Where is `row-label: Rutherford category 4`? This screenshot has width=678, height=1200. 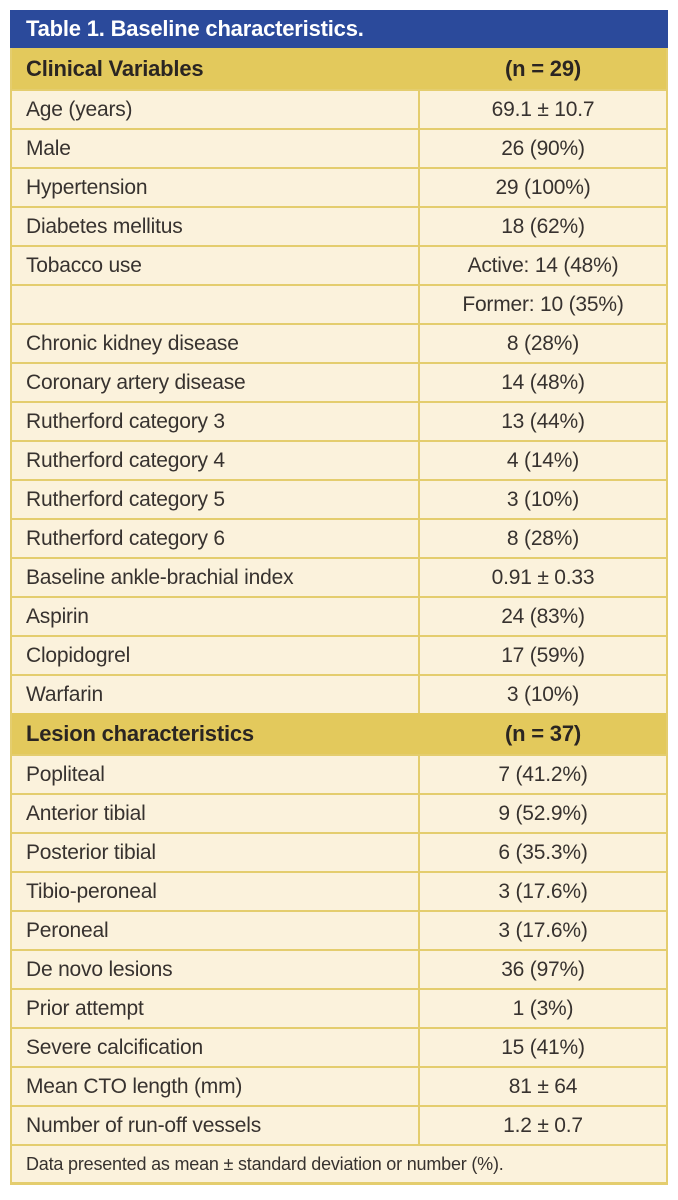 row-label: Rutherford category 4 is located at coordinates (216, 460).